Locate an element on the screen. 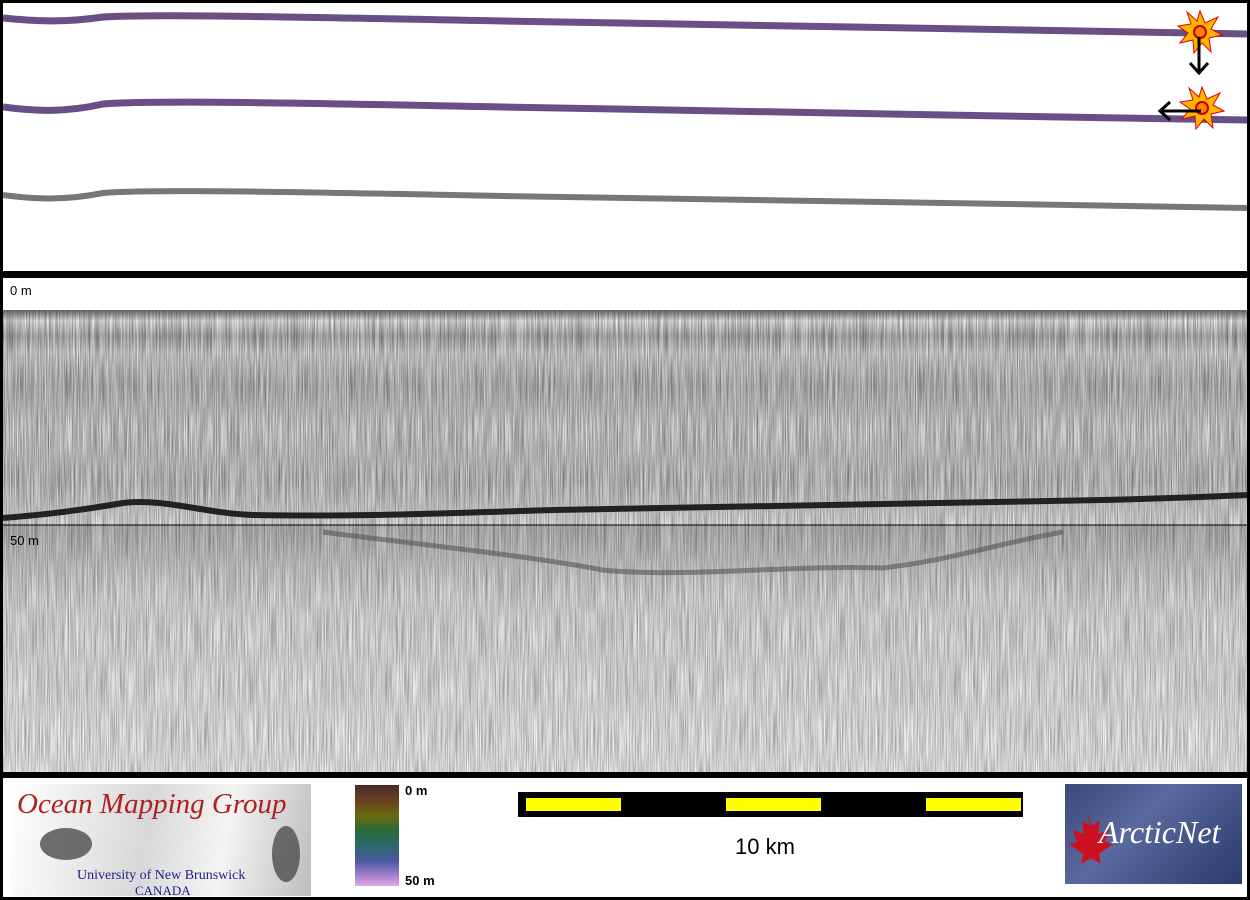 The height and width of the screenshot is (900, 1250). arcticnet-logo-text: ArcticNet is located at coordinates (1160, 832).